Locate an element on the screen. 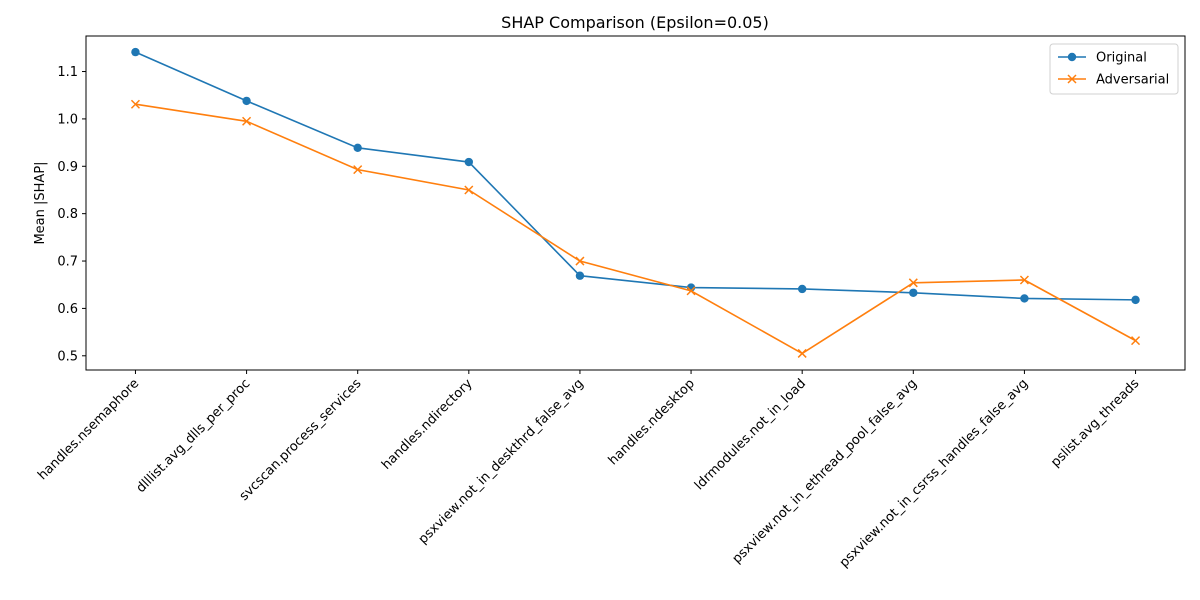  y-tick-label: 0.9 is located at coordinates (67, 167).